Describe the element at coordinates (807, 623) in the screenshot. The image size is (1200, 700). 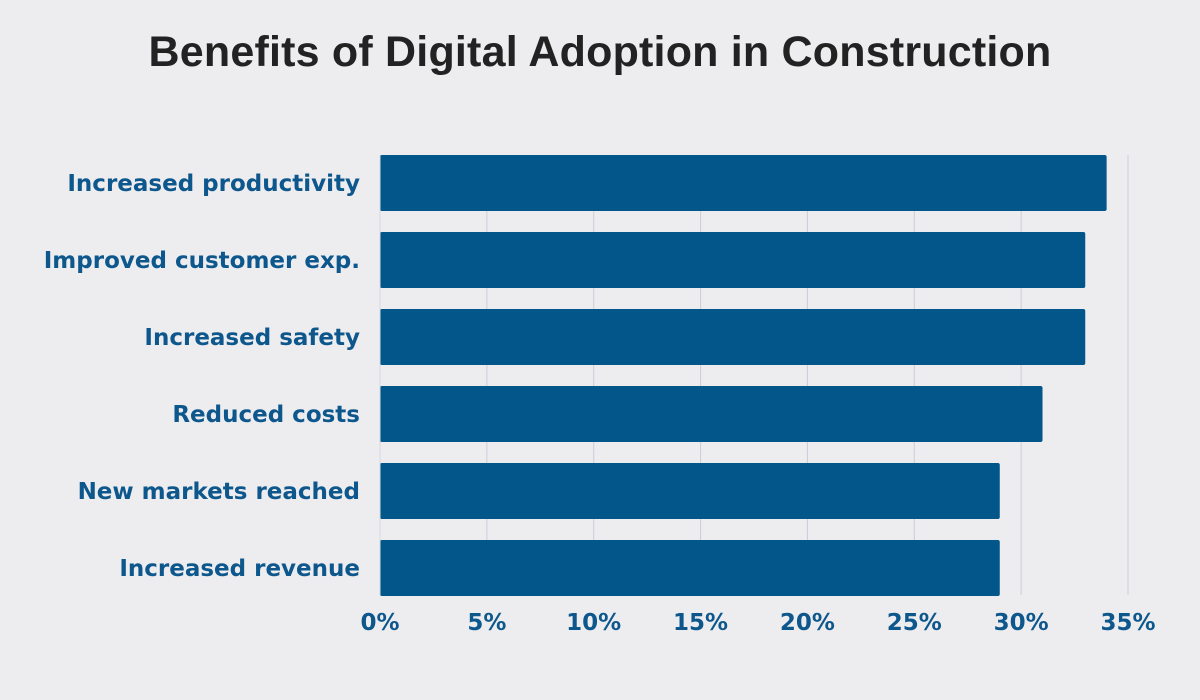
I see `x-tick-label: 20%` at that location.